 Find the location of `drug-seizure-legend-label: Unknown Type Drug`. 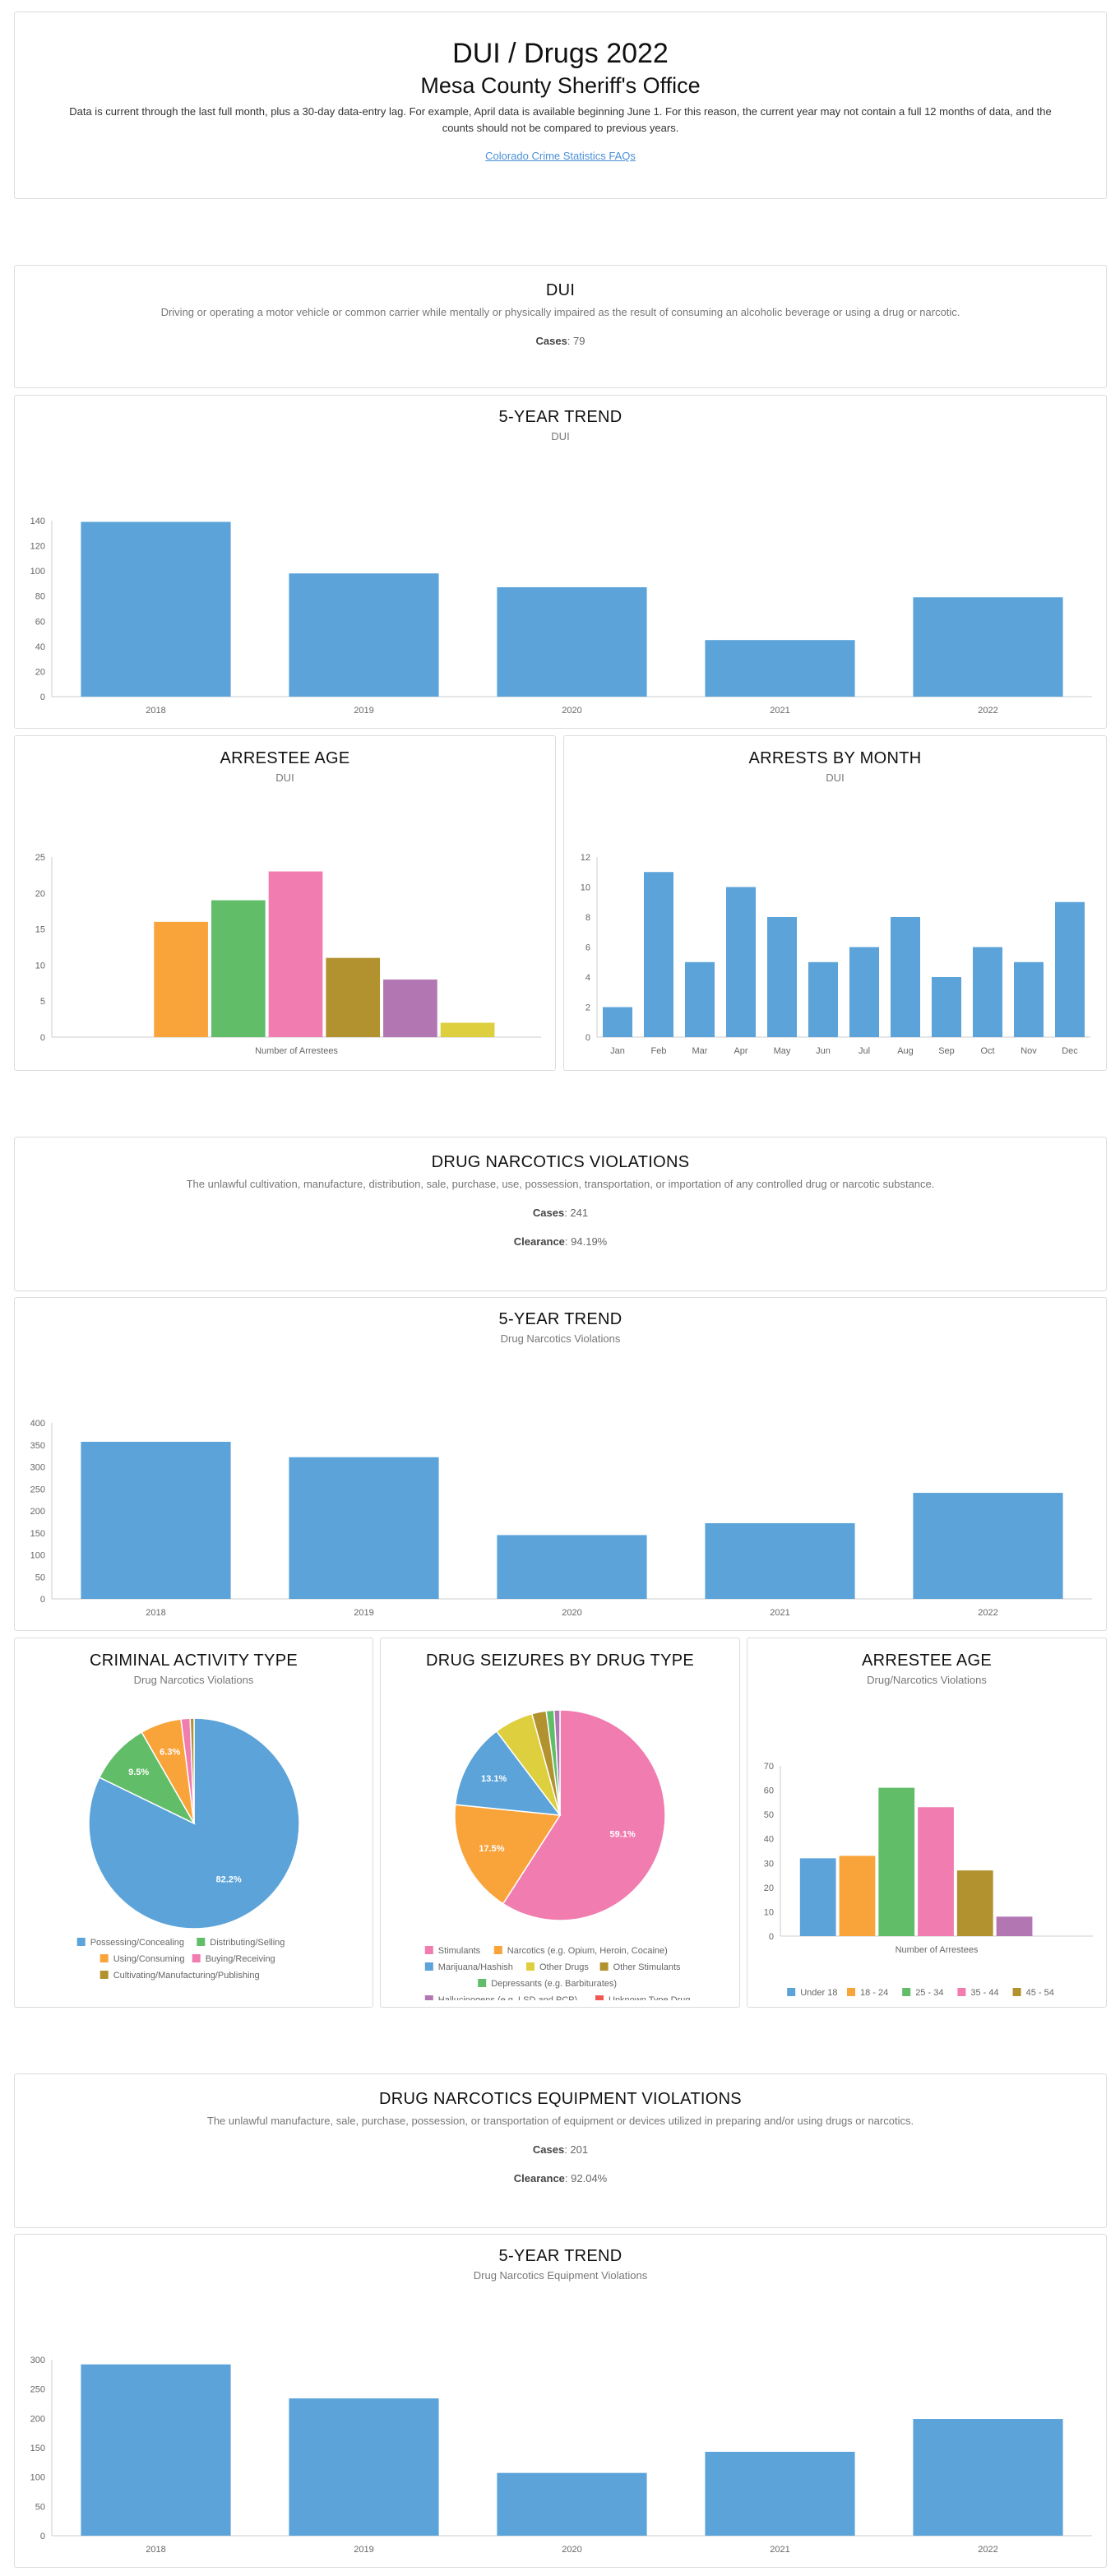

drug-seizure-legend-label: Unknown Type Drug is located at coordinates (649, 1998).